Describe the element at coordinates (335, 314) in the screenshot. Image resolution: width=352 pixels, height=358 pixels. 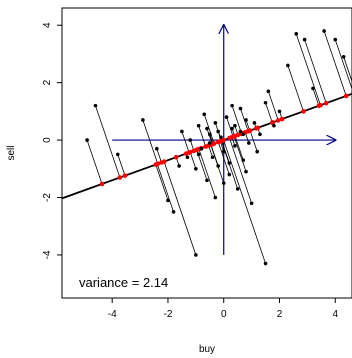
I see `x-tick-label: 4` at that location.